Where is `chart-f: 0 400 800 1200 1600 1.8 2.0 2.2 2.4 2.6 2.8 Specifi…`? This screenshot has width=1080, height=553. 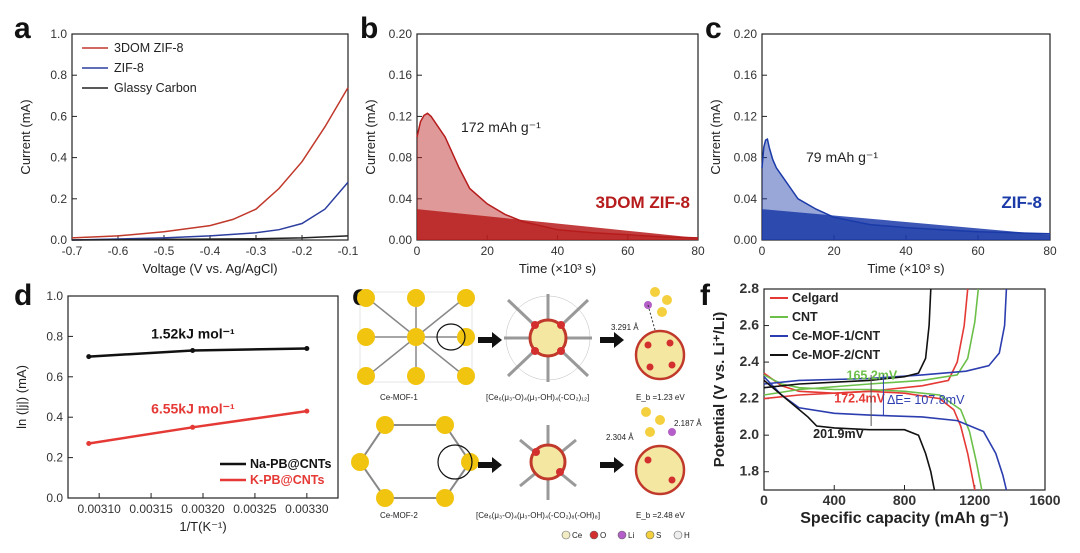
chart-f: 0 400 800 1200 1600 1.8 2.0 2.2 2.4 2.6 2.8 Specifi… is located at coordinates (886, 403).